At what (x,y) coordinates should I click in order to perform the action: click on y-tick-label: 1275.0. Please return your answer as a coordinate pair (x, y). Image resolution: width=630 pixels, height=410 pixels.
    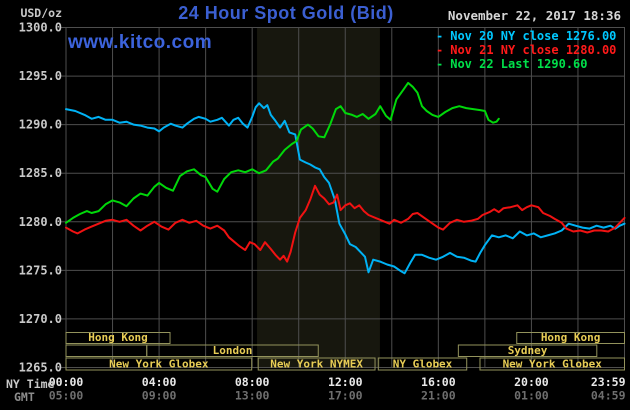
    Looking at the image, I should click on (40, 270).